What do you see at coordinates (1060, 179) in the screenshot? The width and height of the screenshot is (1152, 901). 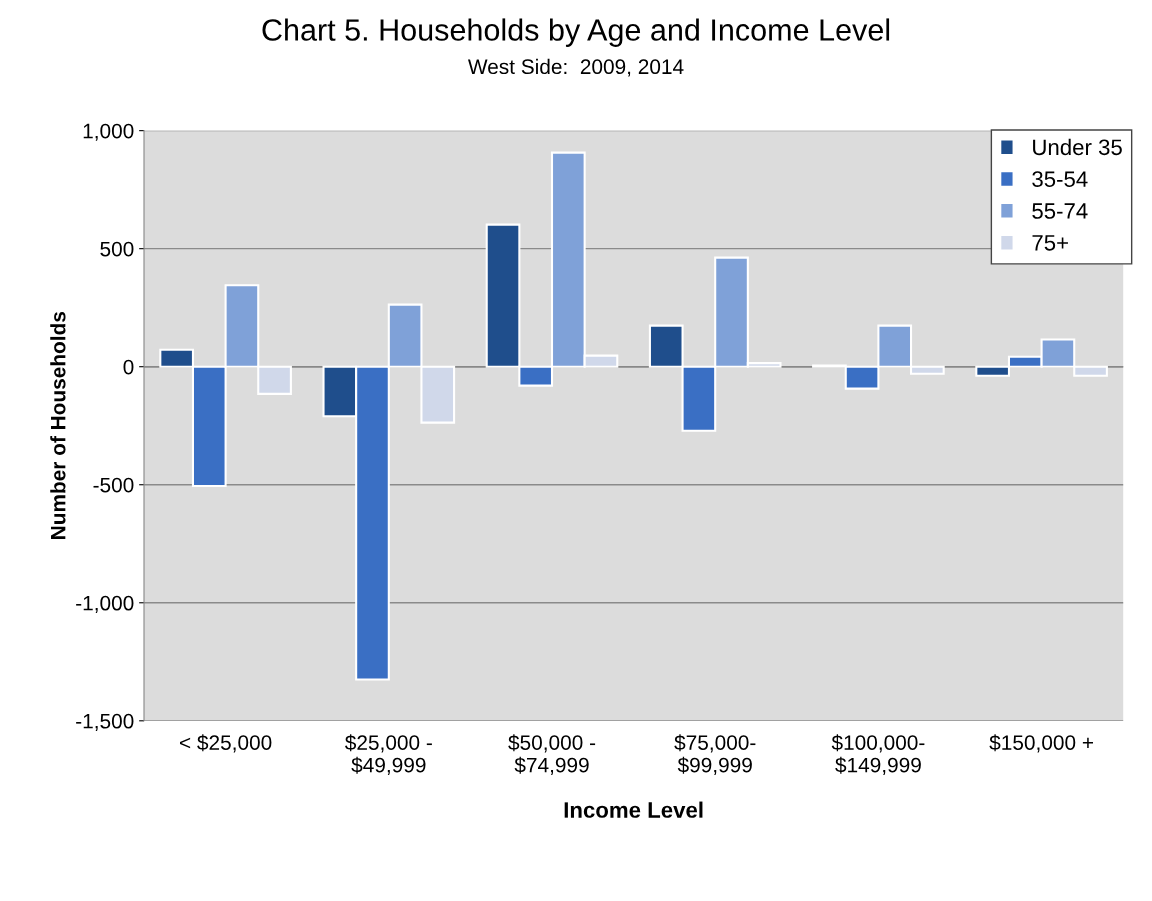 I see `legend-label: 35-54` at bounding box center [1060, 179].